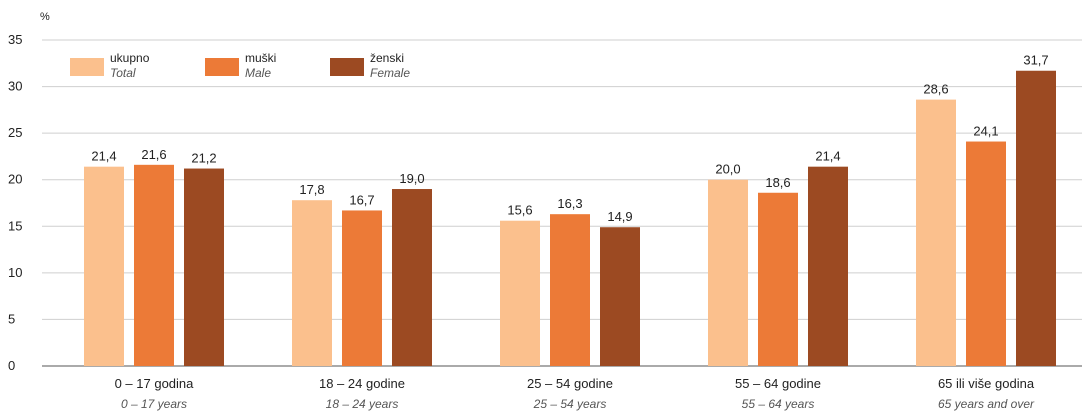 The width and height of the screenshot is (1092, 418). Describe the element at coordinates (519, 210) in the screenshot. I see `data-label: 15,6` at that location.